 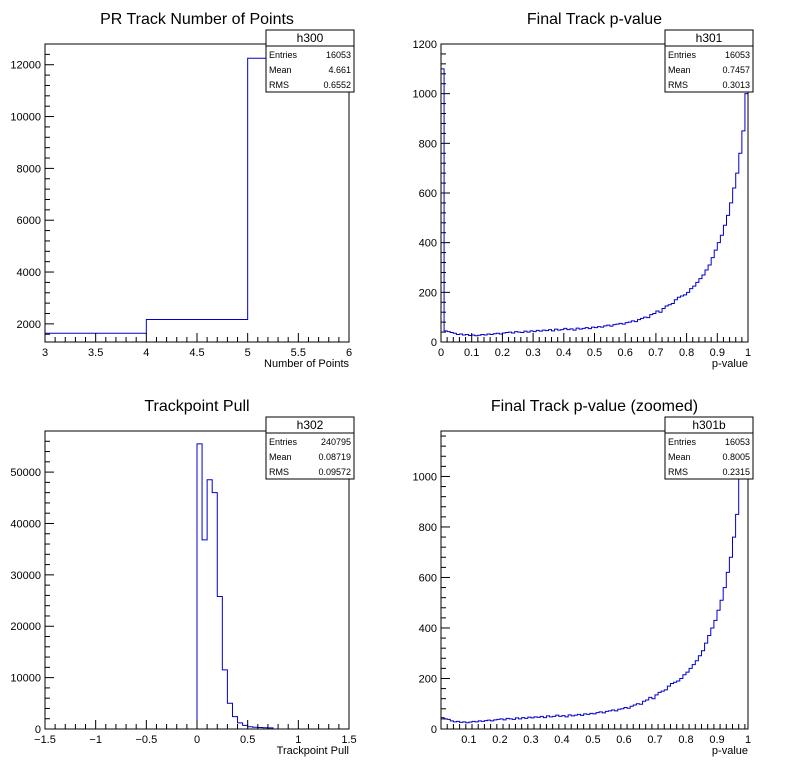 I want to click on y-tick-label: 2000, so click(x=29, y=325).